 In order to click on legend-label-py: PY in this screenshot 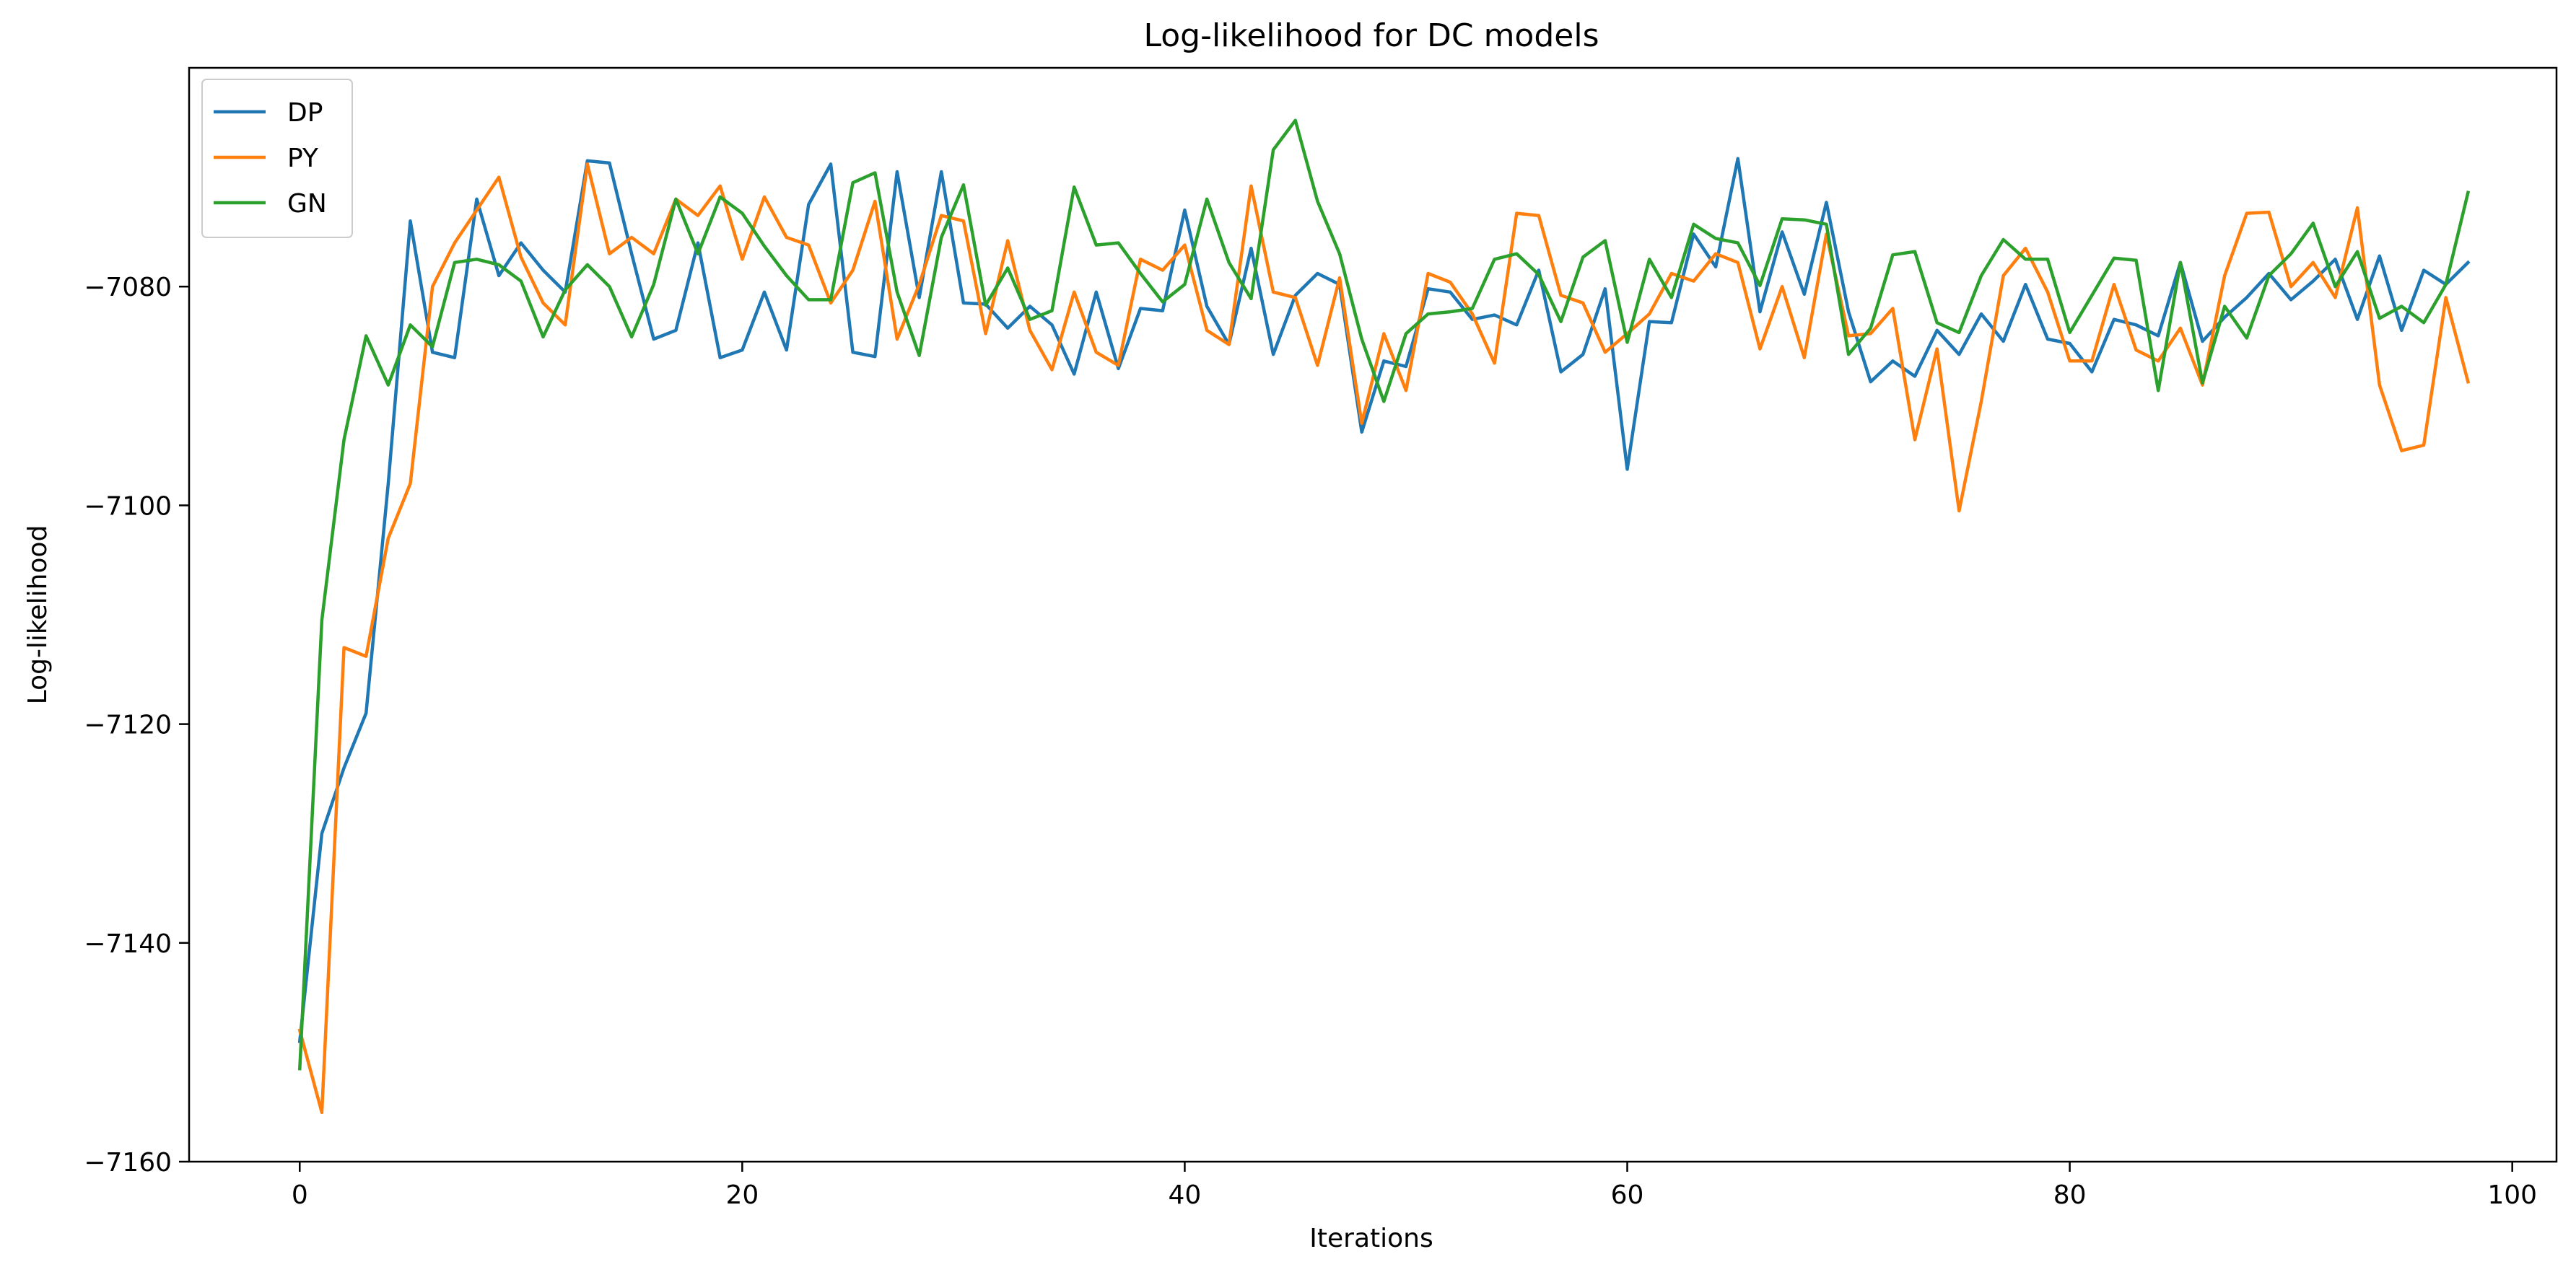, I will do `click(303, 158)`.